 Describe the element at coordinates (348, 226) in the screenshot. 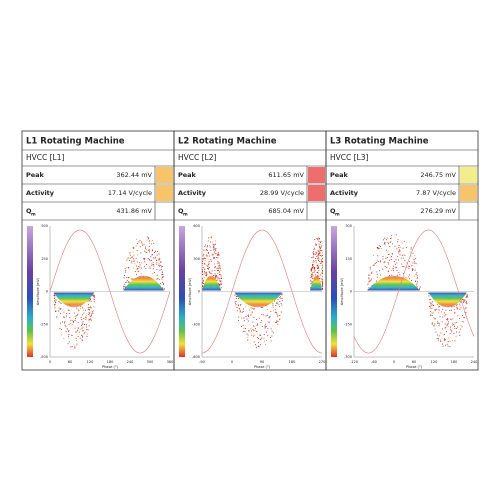

I see `y-tick-label: 300` at that location.